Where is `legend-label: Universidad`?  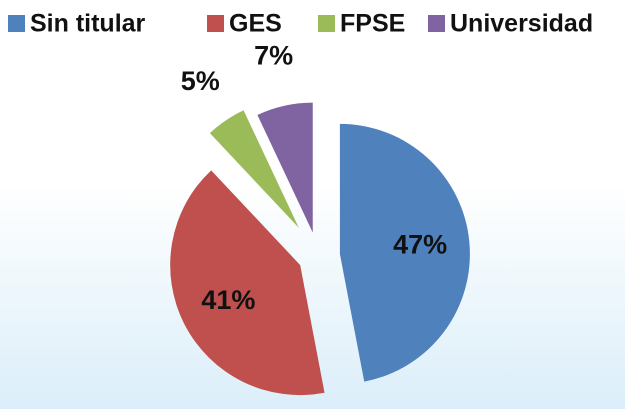
legend-label: Universidad is located at coordinates (521, 24).